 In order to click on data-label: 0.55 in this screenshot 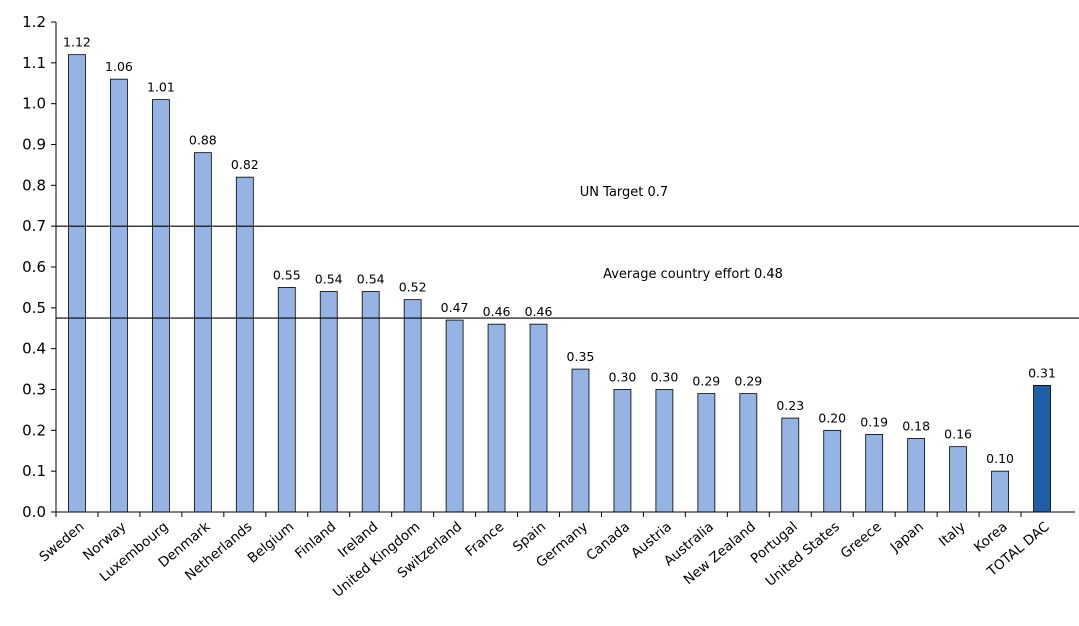, I will do `click(287, 274)`.